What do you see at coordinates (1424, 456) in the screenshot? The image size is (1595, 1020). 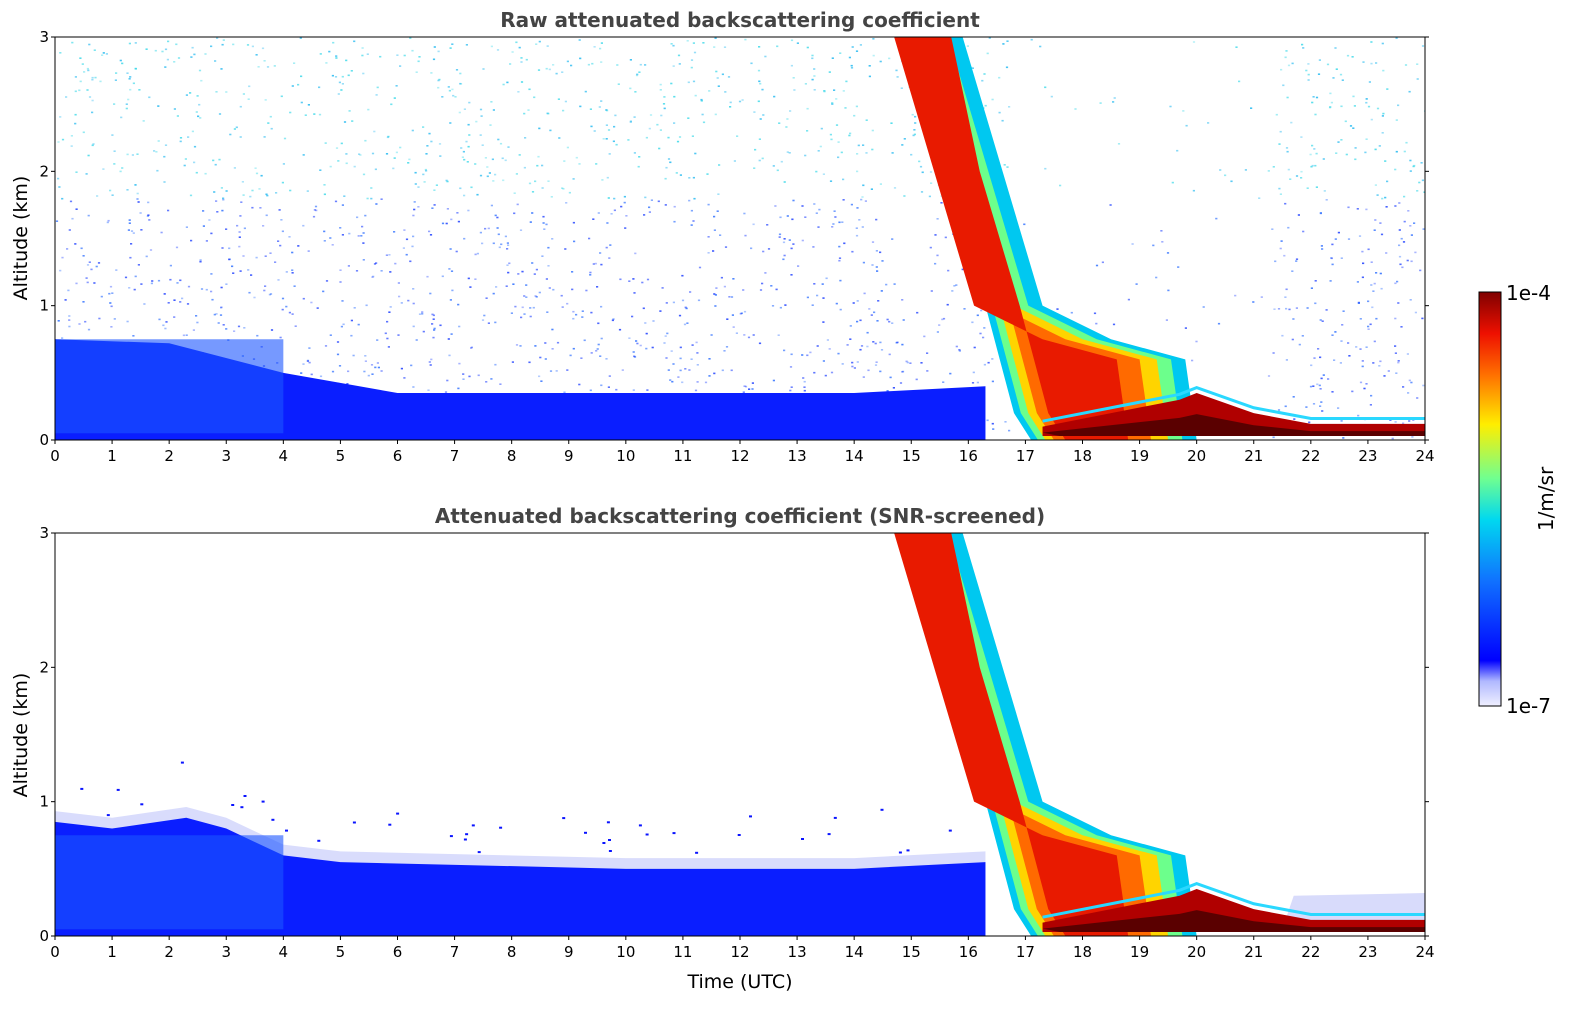 I see `x-tick-label: 24` at bounding box center [1424, 456].